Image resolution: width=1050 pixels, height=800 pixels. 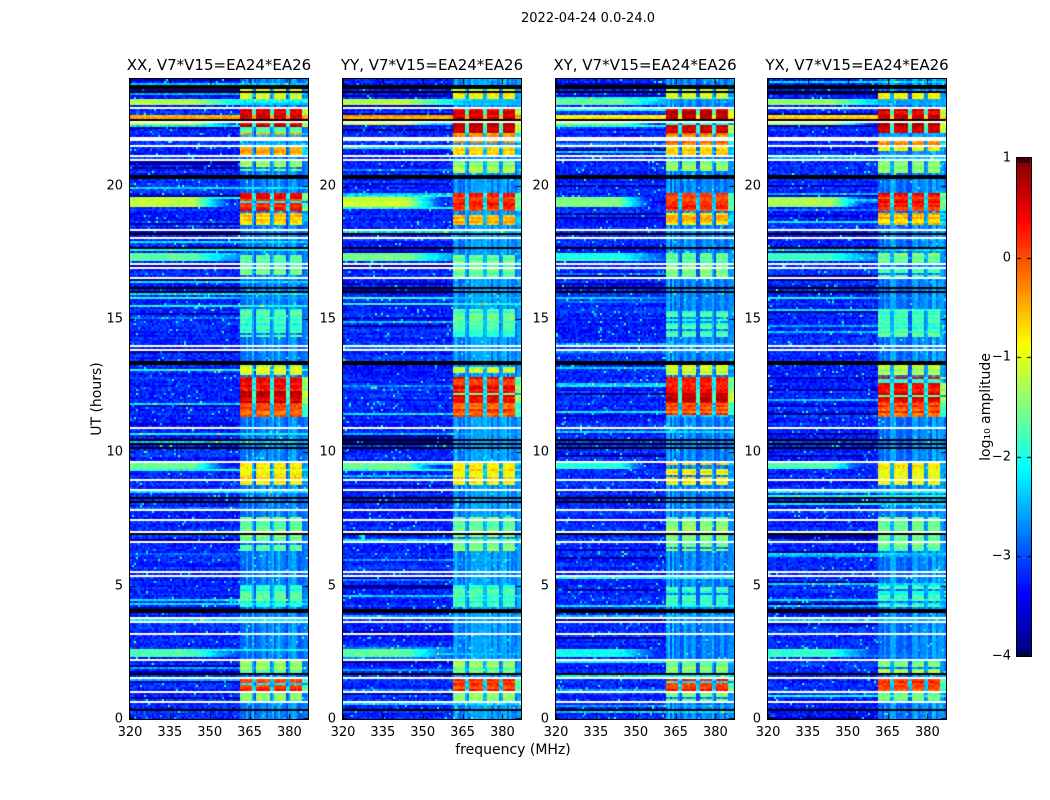 What do you see at coordinates (1001, 457) in the screenshot?
I see `colorbar-tick-label: −2` at bounding box center [1001, 457].